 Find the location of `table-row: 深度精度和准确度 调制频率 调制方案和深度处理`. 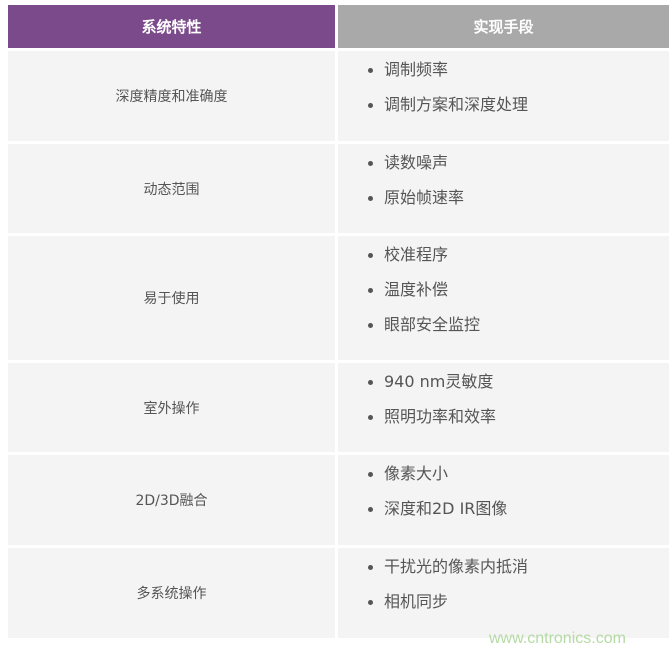

table-row: 深度精度和准确度 调制频率 调制方案和深度处理 is located at coordinates (338, 94).